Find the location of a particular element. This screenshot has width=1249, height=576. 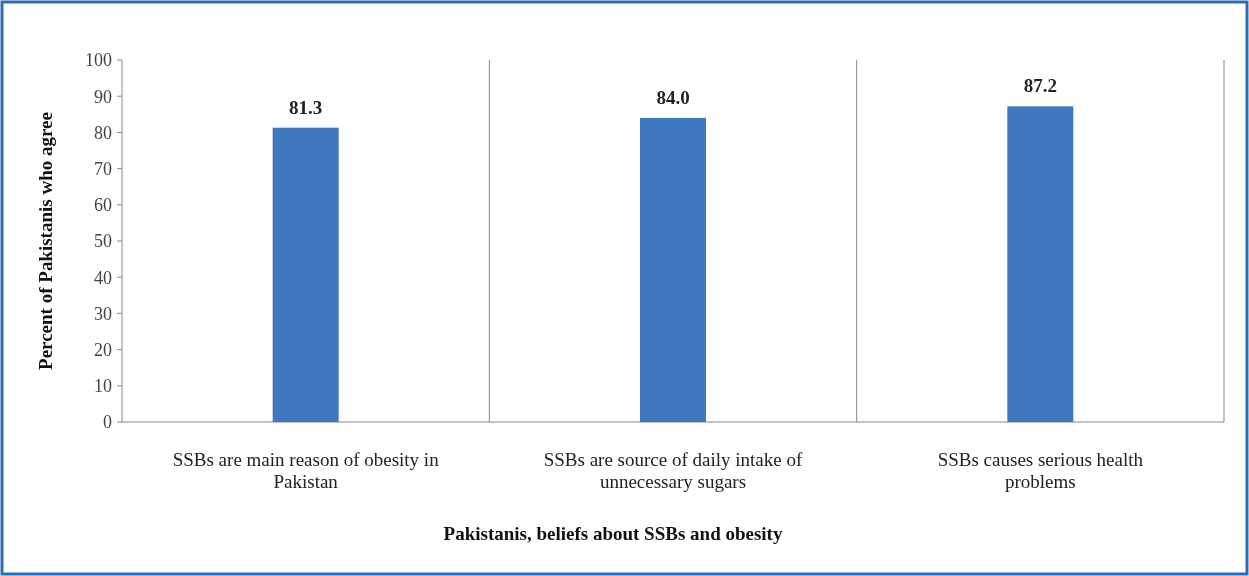

y-axis-title: Percent of Pakistanis who agree is located at coordinates (45, 241).